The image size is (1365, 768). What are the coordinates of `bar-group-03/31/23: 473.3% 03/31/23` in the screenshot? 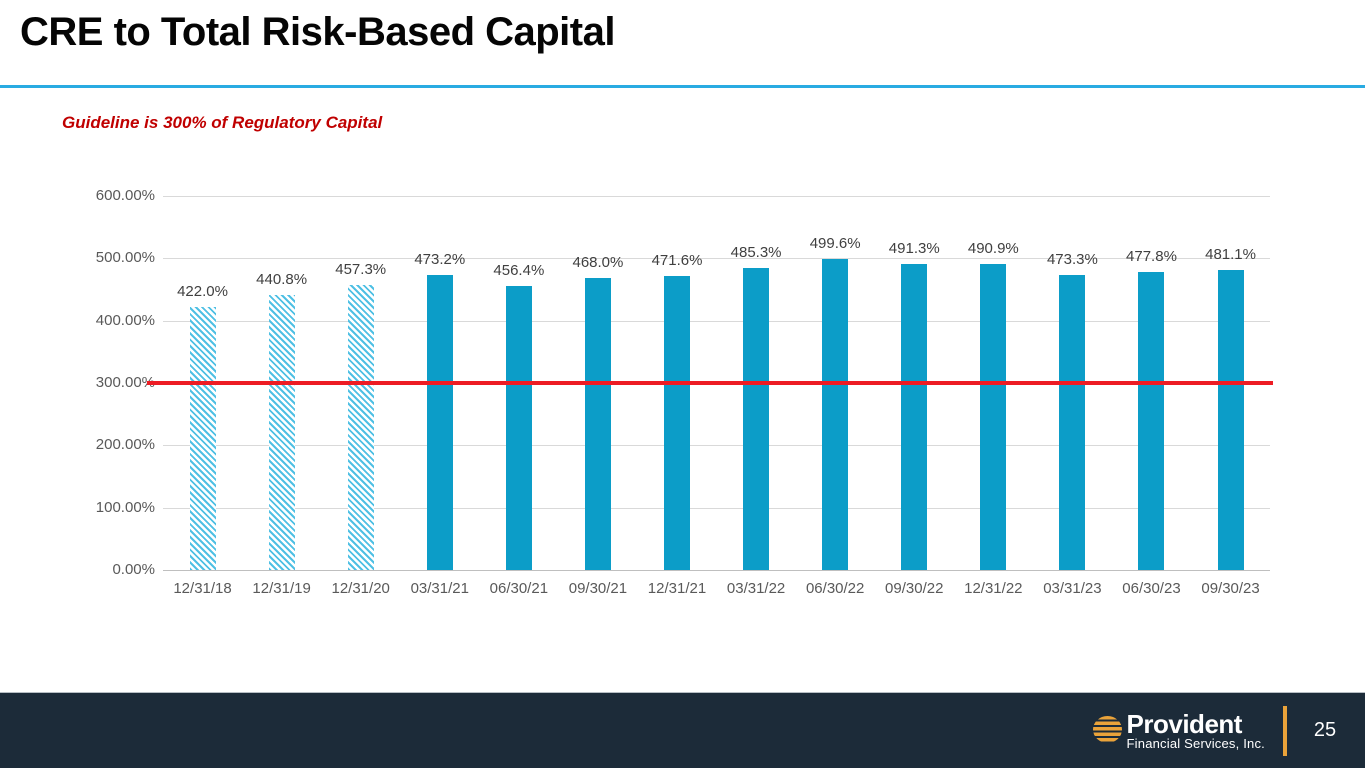 It's located at (1072, 396).